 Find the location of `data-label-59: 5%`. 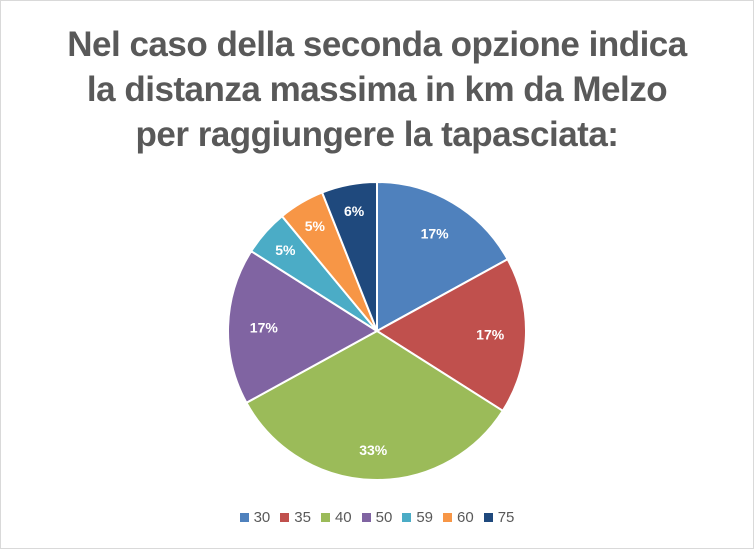

data-label-59: 5% is located at coordinates (285, 250).